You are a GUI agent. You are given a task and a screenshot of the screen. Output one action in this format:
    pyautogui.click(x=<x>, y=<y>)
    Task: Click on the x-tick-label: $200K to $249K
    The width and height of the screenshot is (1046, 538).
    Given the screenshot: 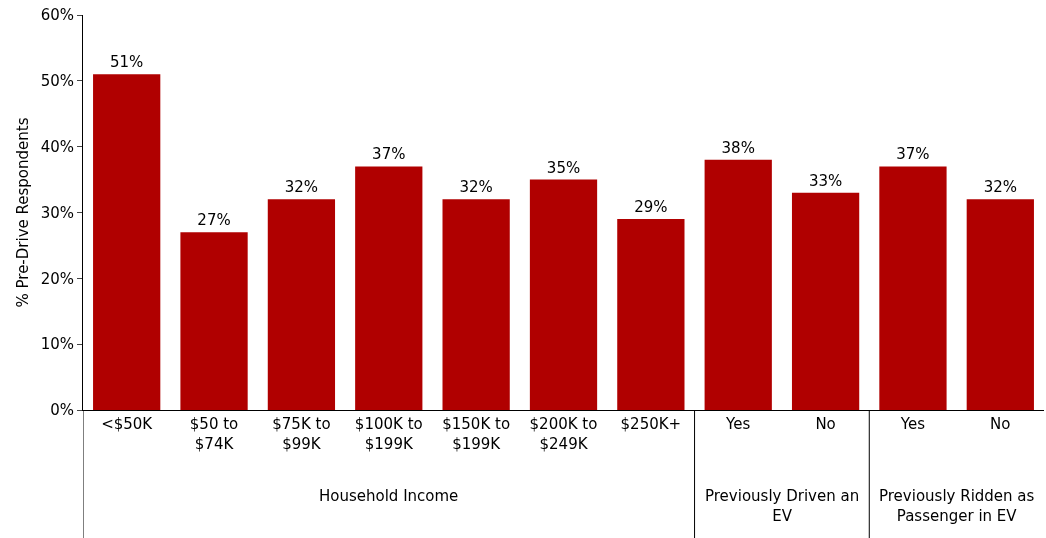 What is the action you would take?
    pyautogui.click(x=563, y=434)
    